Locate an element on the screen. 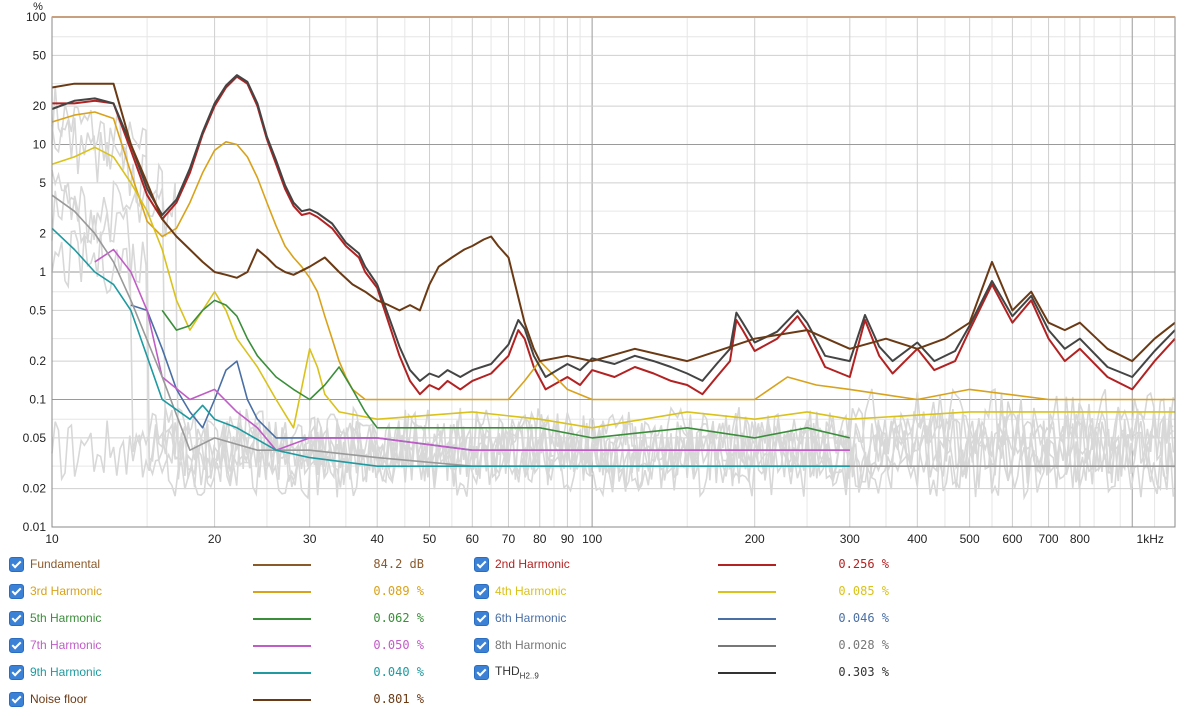 Image resolution: width=1200 pixels, height=716 pixels. x-tick-label: 60 is located at coordinates (473, 539).